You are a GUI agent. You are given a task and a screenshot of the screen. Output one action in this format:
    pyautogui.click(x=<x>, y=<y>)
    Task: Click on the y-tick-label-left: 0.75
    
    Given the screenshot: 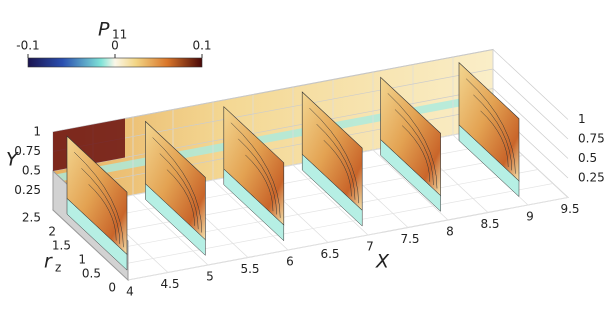 What is the action you would take?
    pyautogui.click(x=27, y=151)
    